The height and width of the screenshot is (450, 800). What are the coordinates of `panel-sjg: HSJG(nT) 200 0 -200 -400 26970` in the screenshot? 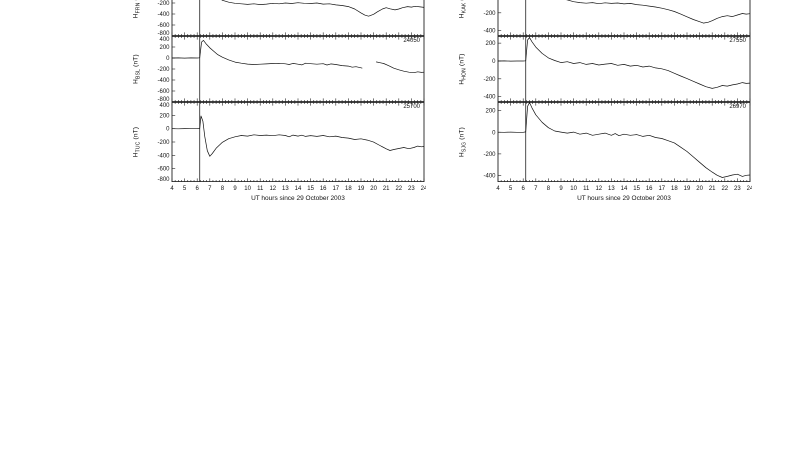 It's located at (604, 142).